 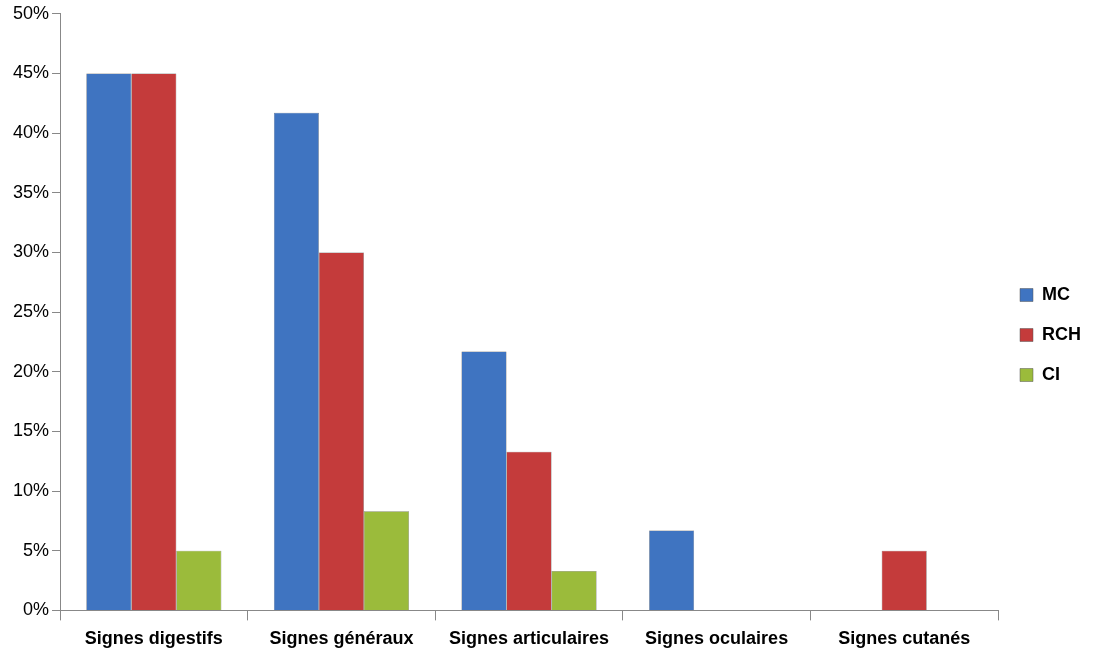 I want to click on y-tick-label: 20%, so click(x=31, y=370).